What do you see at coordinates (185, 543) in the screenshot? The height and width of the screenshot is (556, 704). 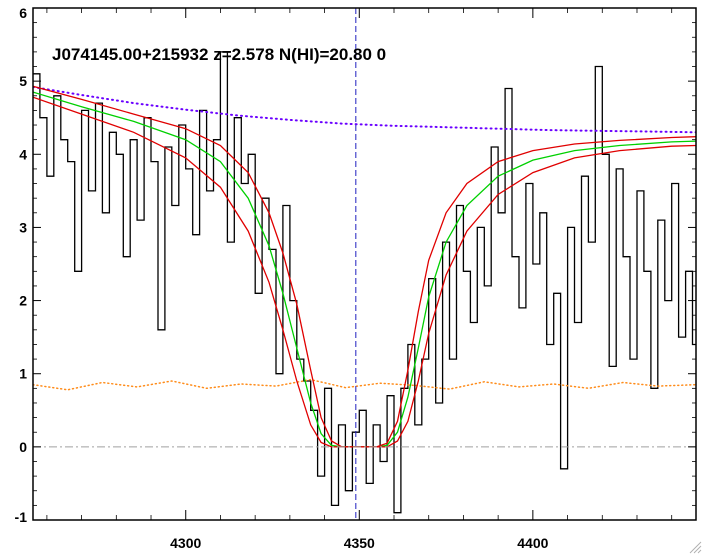 I see `x-tick-label: 4300` at bounding box center [185, 543].